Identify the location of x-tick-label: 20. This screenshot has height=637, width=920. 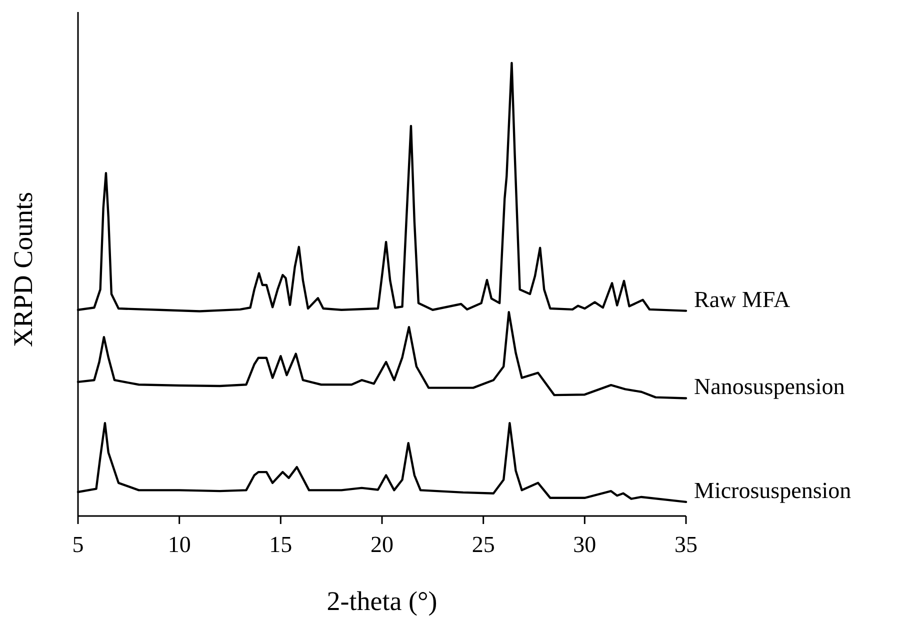
(382, 544).